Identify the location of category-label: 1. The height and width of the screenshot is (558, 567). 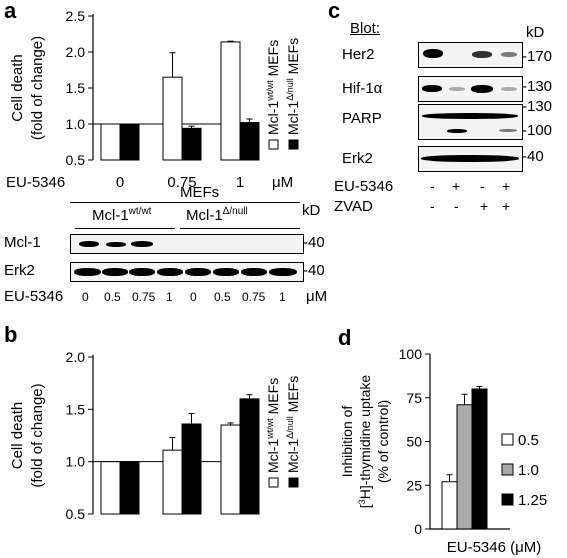
(240, 182).